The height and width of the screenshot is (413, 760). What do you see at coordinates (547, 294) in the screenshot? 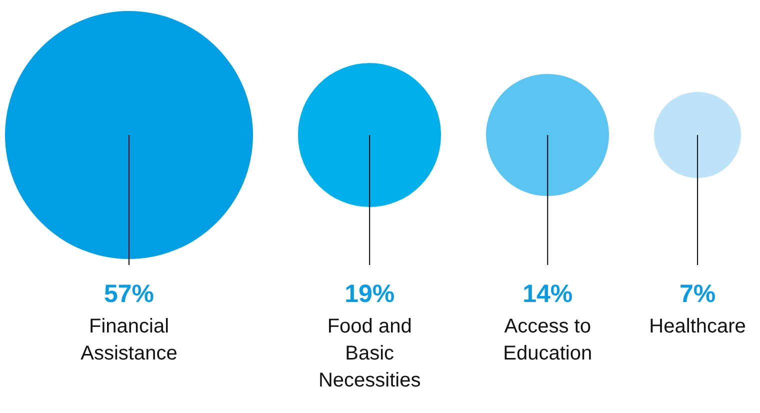
I see `data-label: 14%` at bounding box center [547, 294].